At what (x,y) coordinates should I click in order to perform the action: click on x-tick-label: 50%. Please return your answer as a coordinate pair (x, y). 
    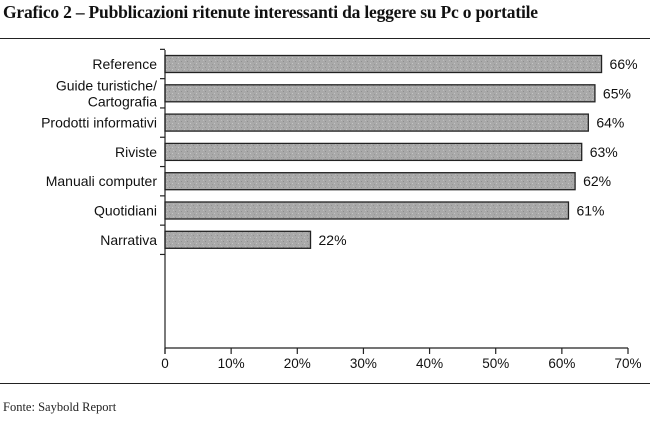
    Looking at the image, I should click on (495, 363).